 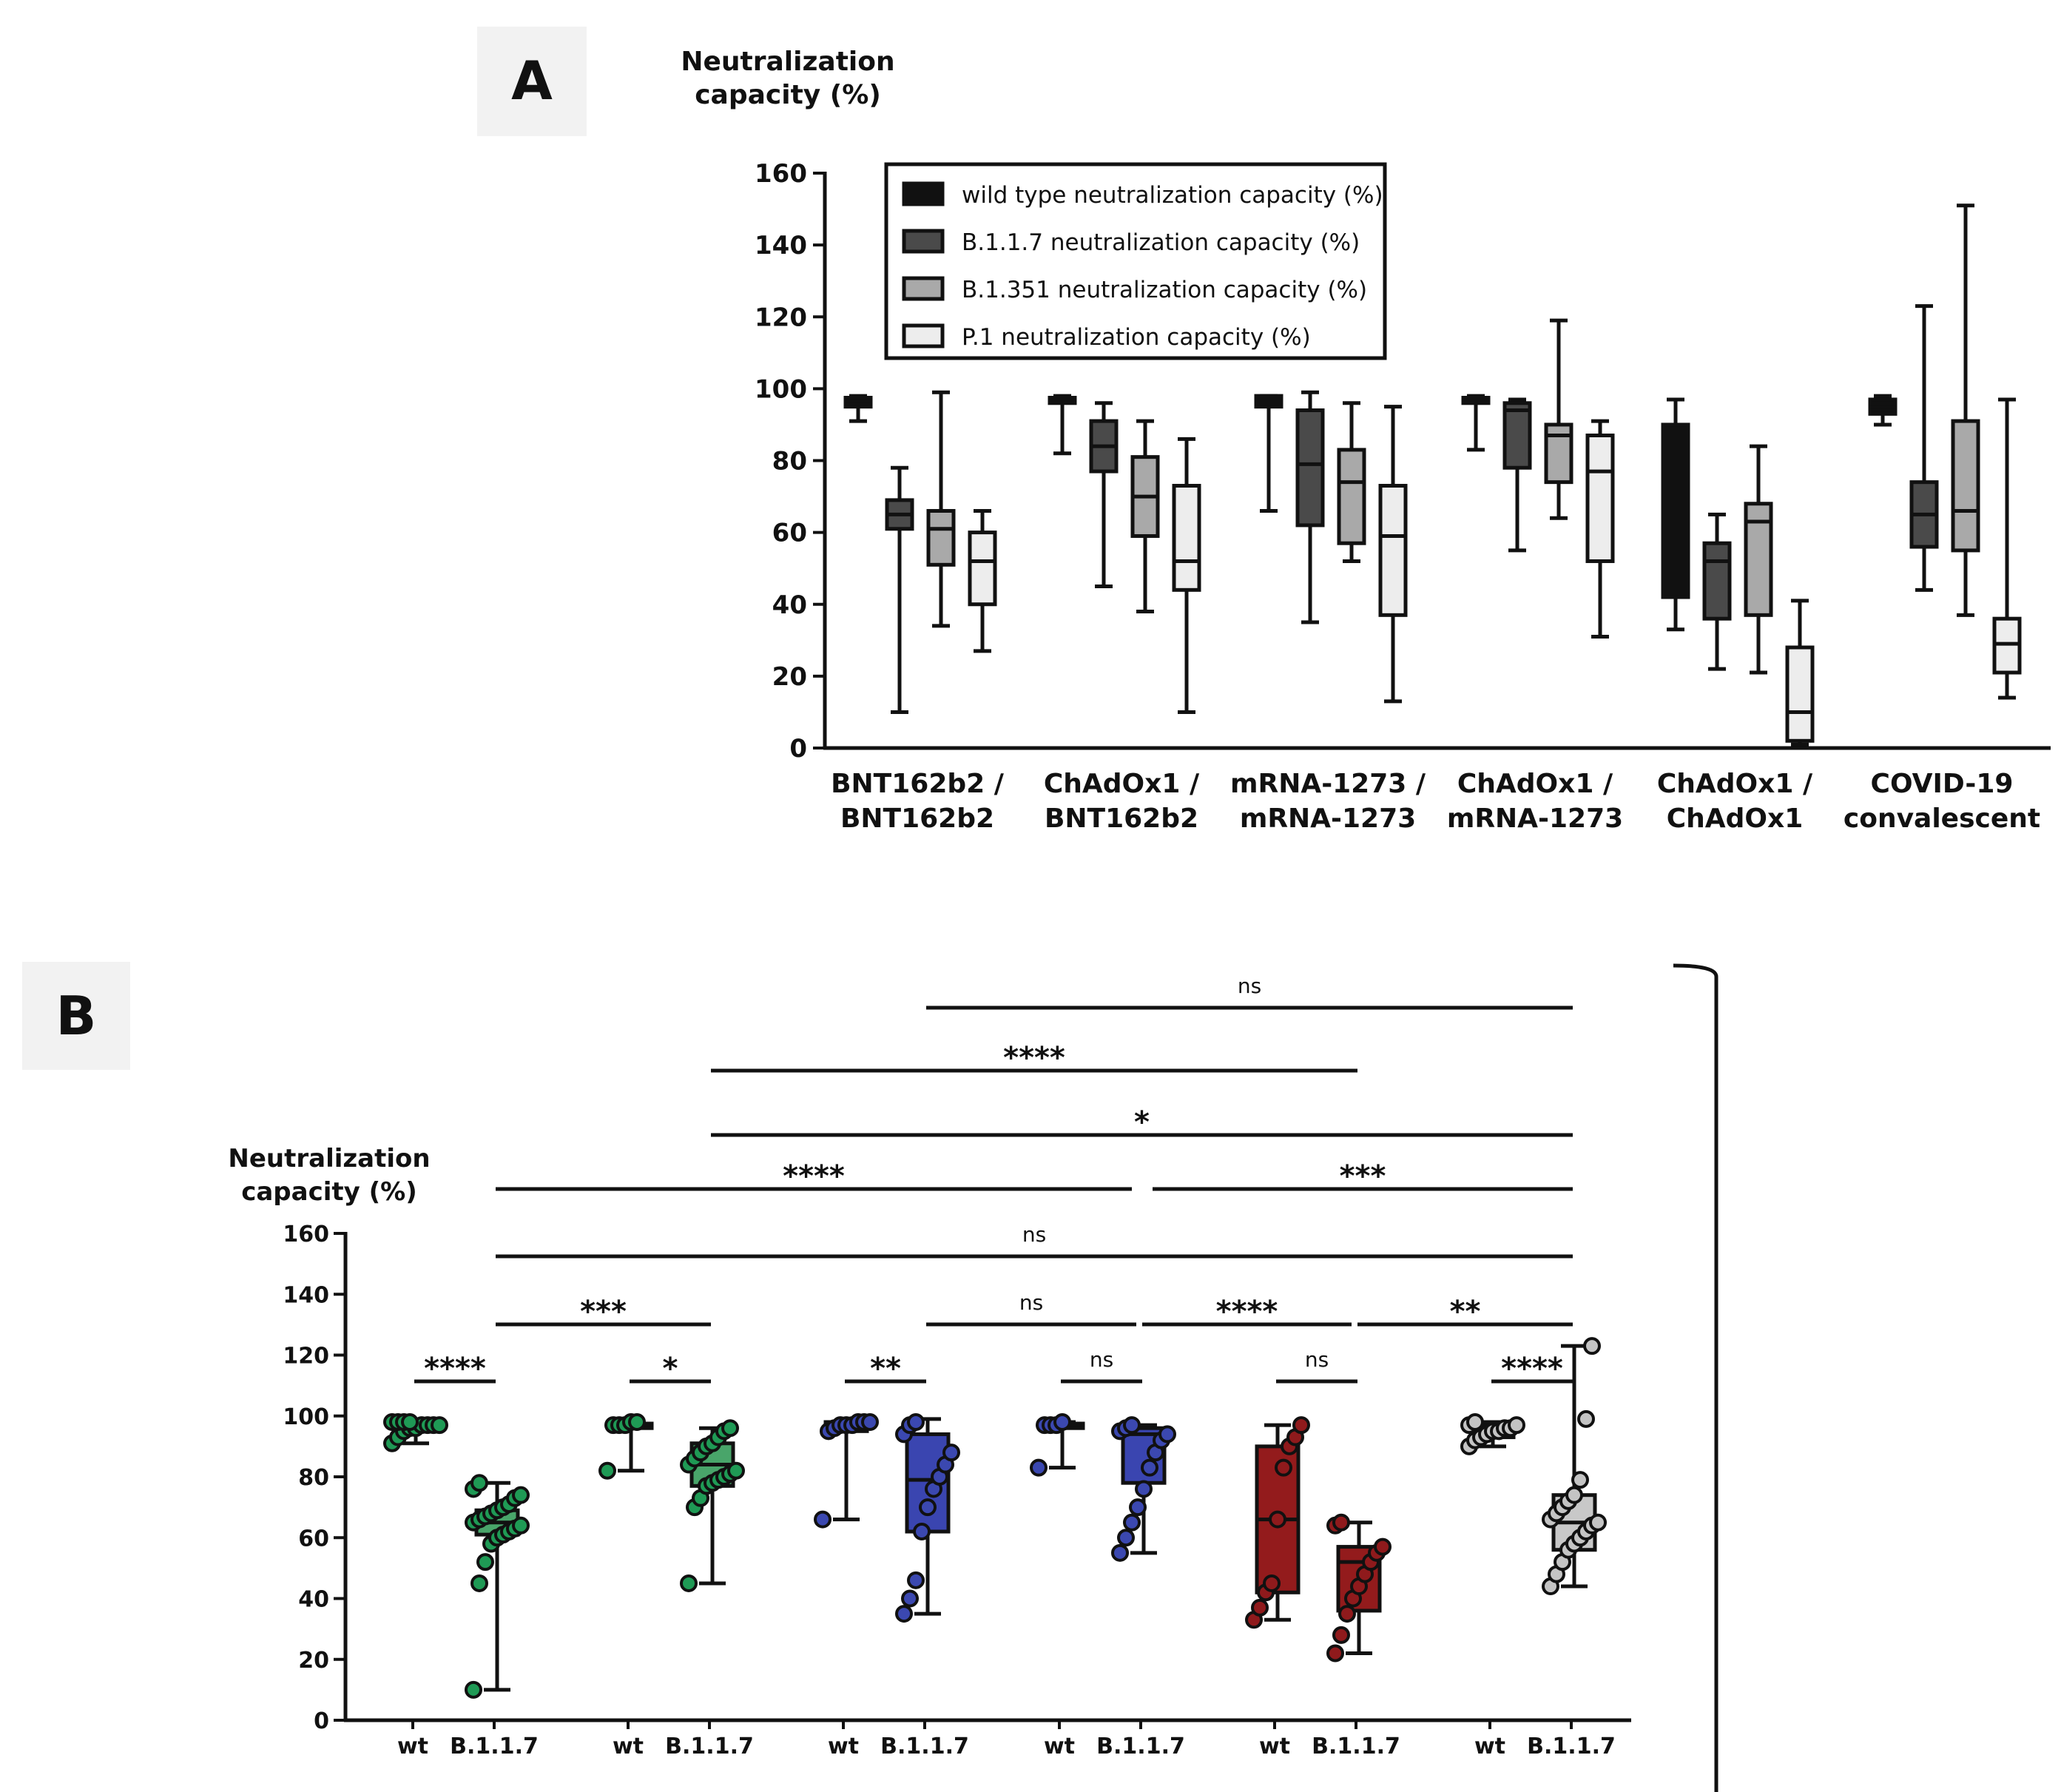 I want to click on panel-b-y-tick-label: 160, so click(x=306, y=1234).